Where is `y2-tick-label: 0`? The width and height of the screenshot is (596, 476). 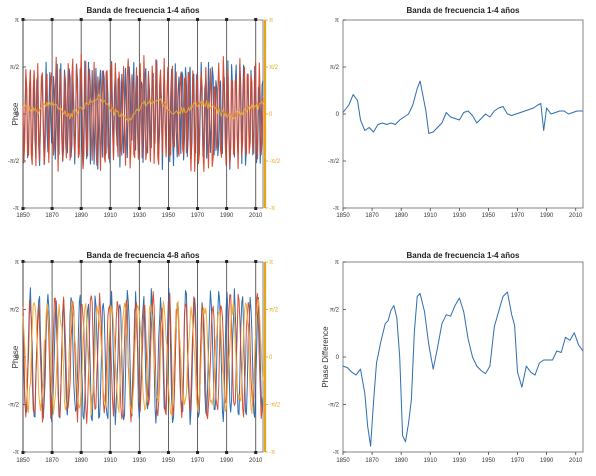
y2-tick-label: 0 is located at coordinates (271, 358).